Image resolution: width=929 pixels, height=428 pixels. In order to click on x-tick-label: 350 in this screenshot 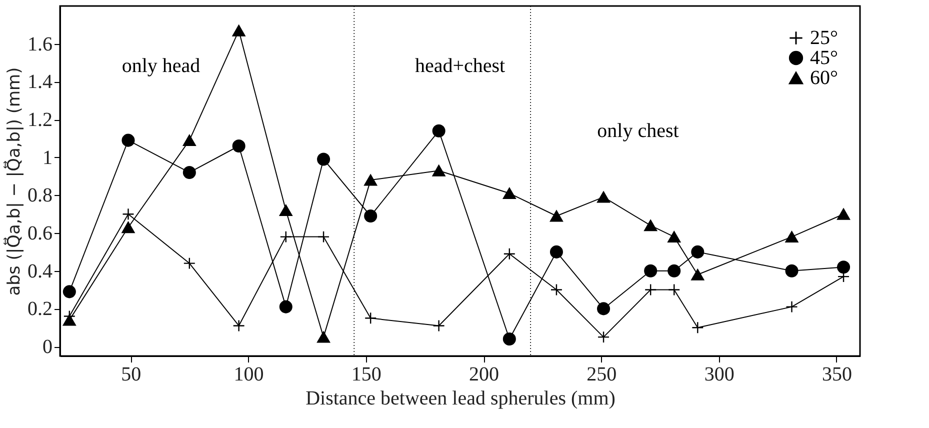, I will do `click(837, 375)`.